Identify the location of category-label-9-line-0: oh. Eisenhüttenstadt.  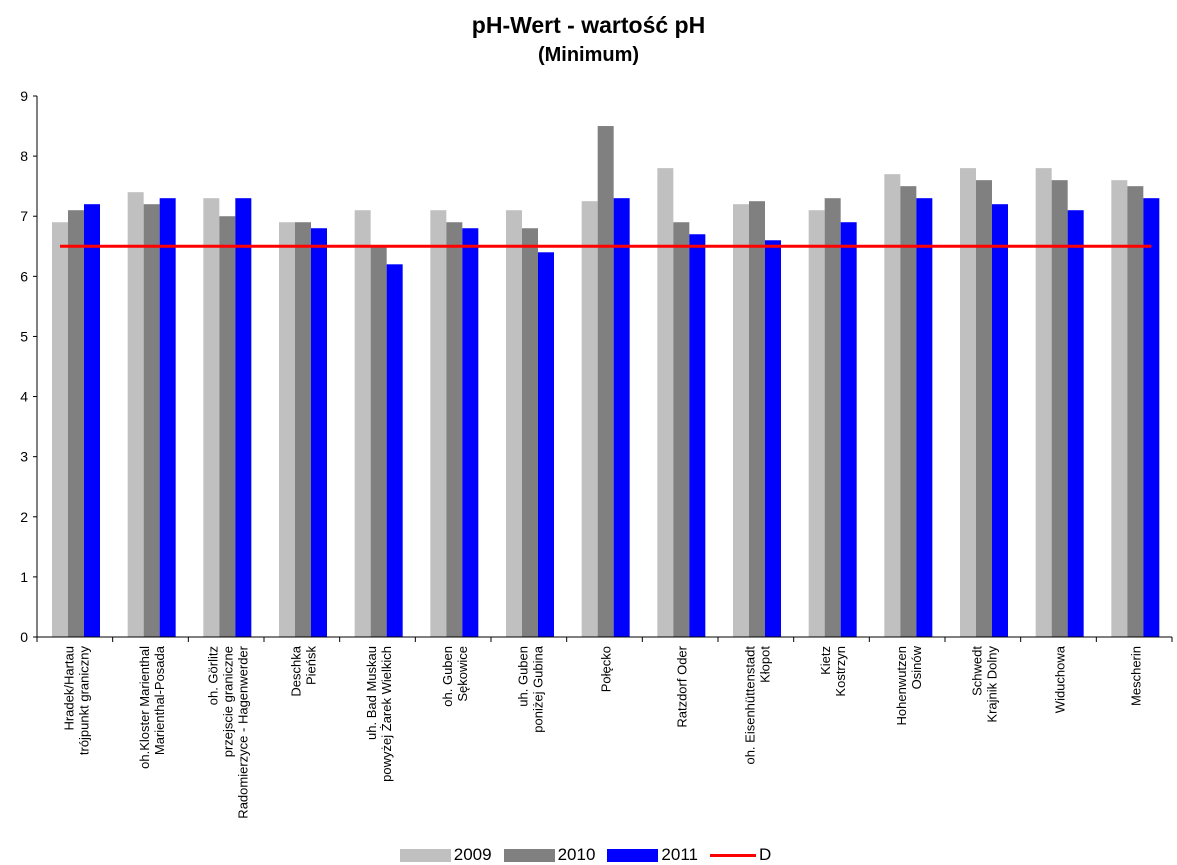
(750, 705).